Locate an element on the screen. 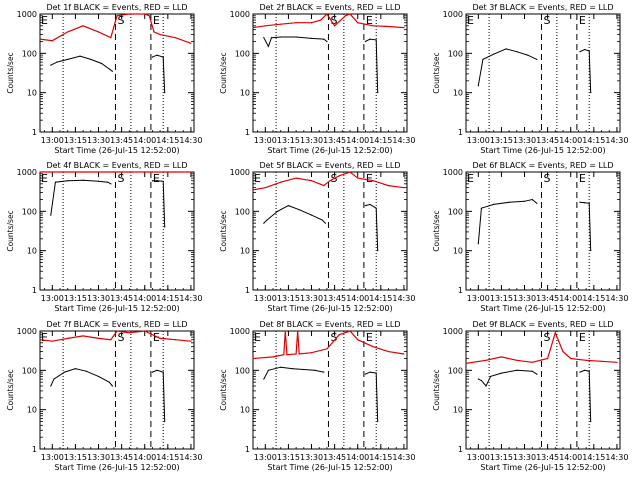 Image resolution: width=640 pixels, height=480 pixels. x-tick-label: 13:00 is located at coordinates (265, 298).